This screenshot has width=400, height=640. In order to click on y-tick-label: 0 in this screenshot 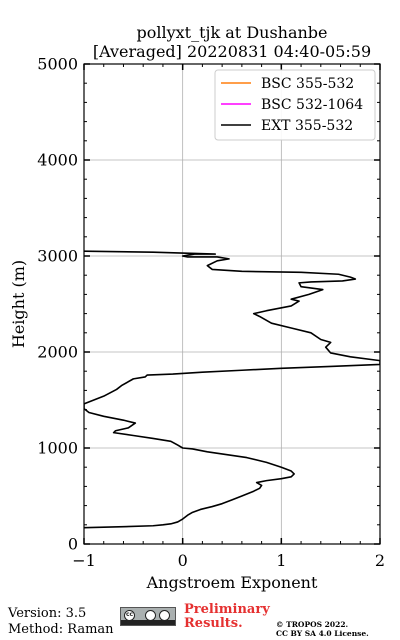, I will do `click(73, 544)`.